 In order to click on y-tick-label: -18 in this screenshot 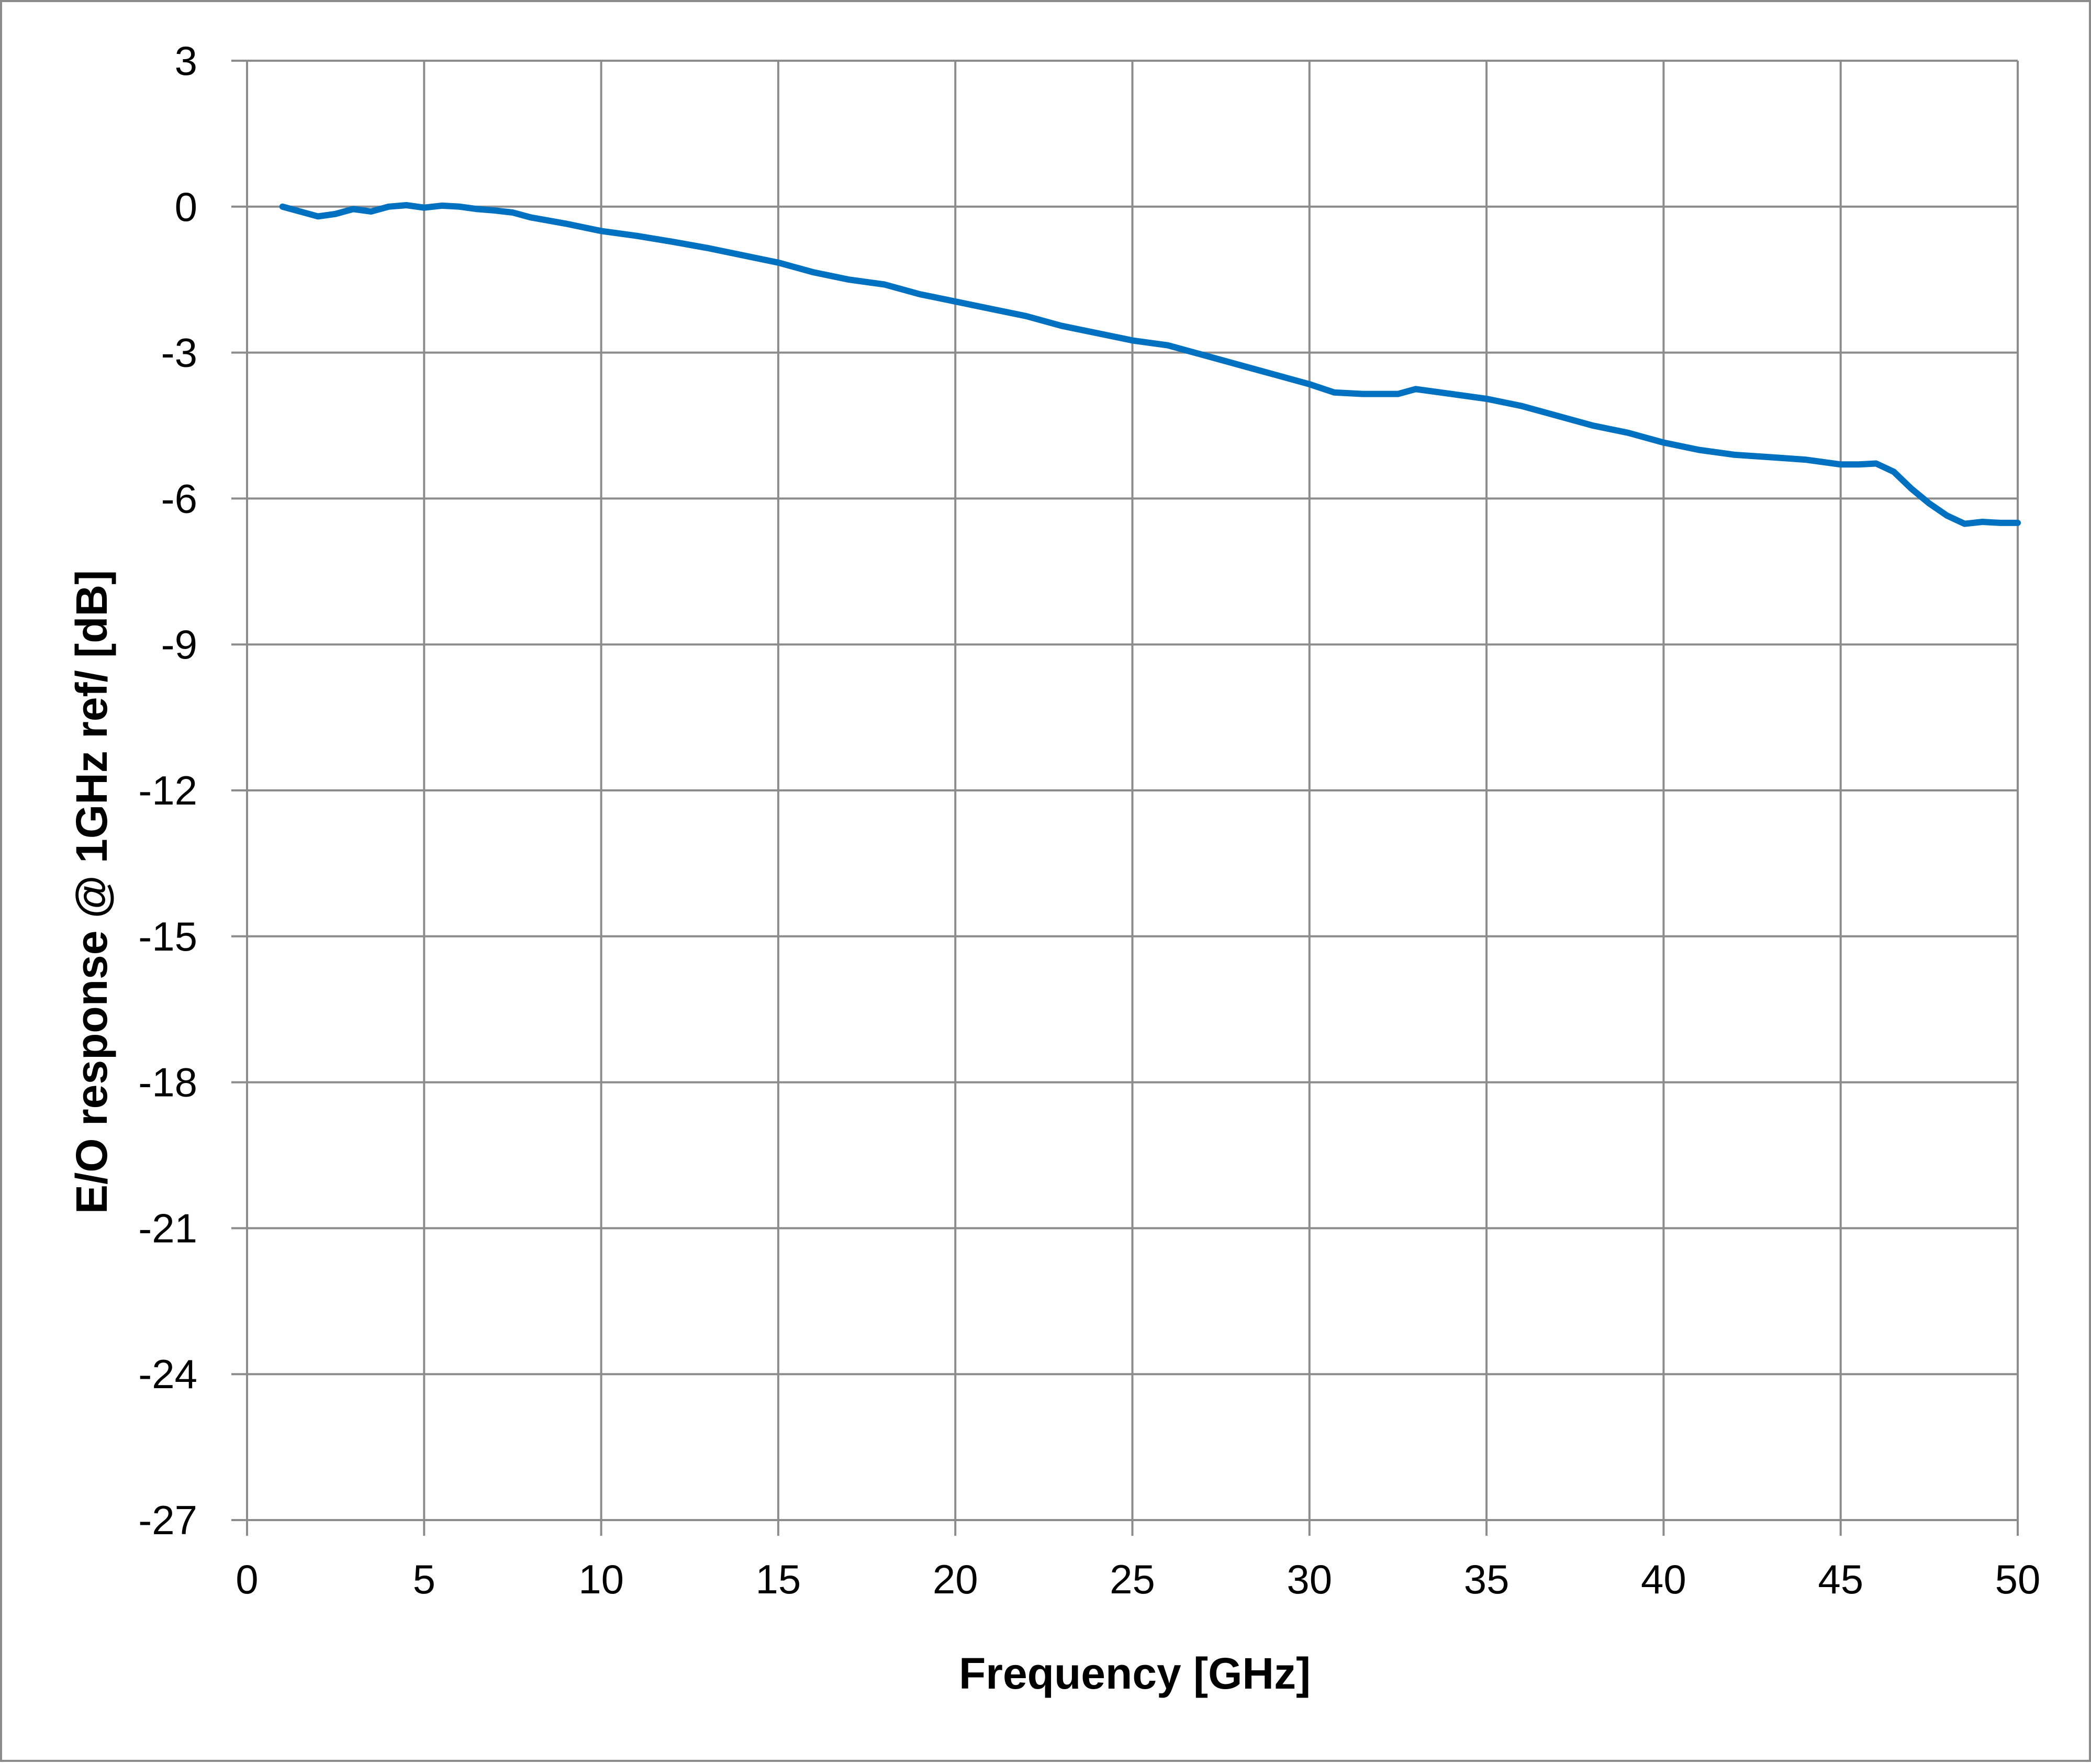, I will do `click(167, 1082)`.